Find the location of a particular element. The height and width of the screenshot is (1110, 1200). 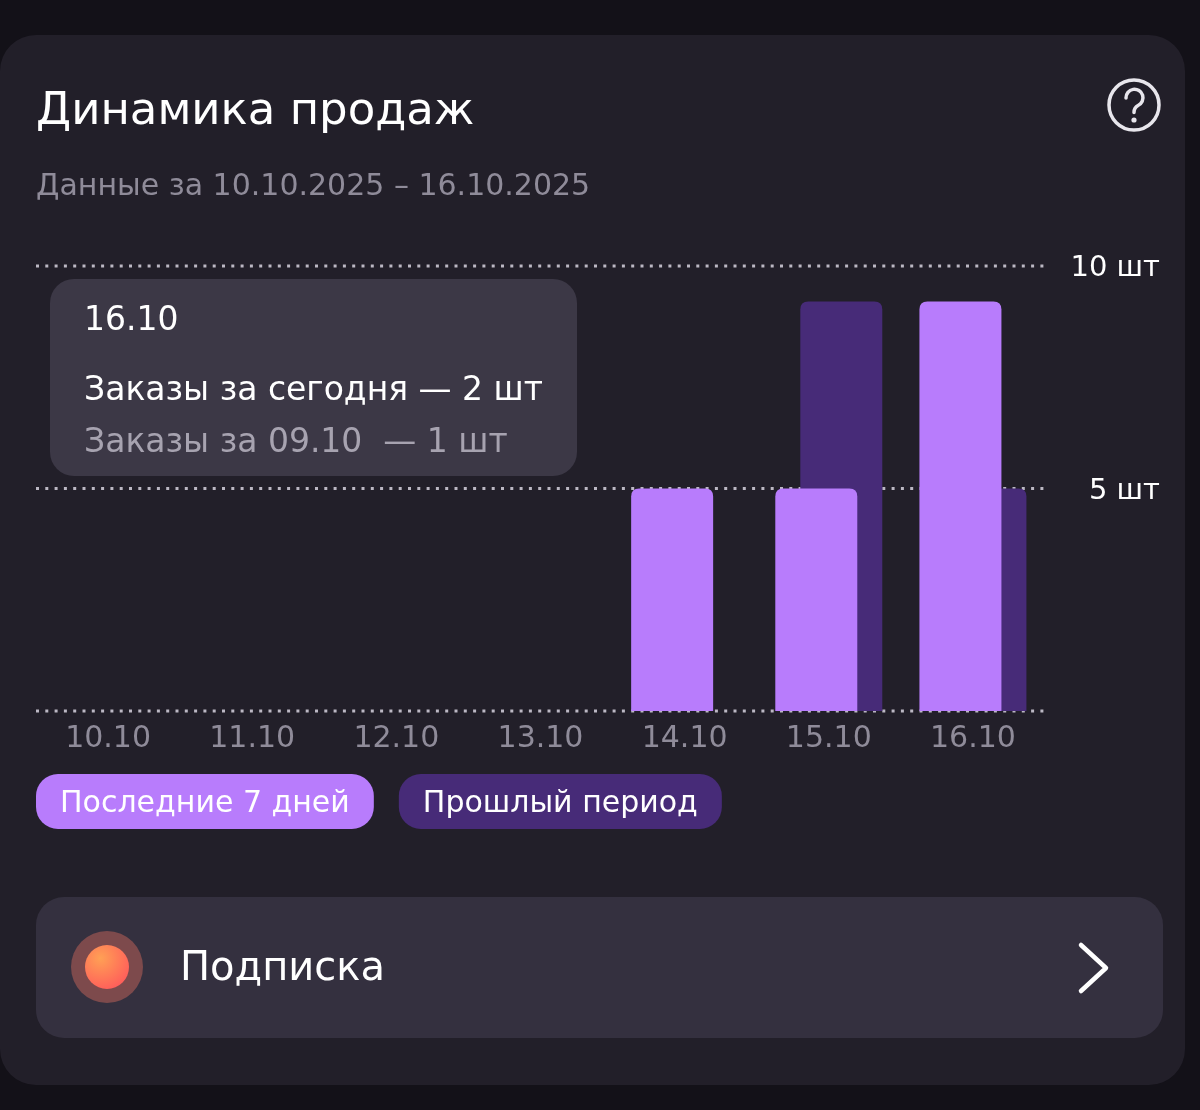

text: Прошлый период is located at coordinates (560, 801).